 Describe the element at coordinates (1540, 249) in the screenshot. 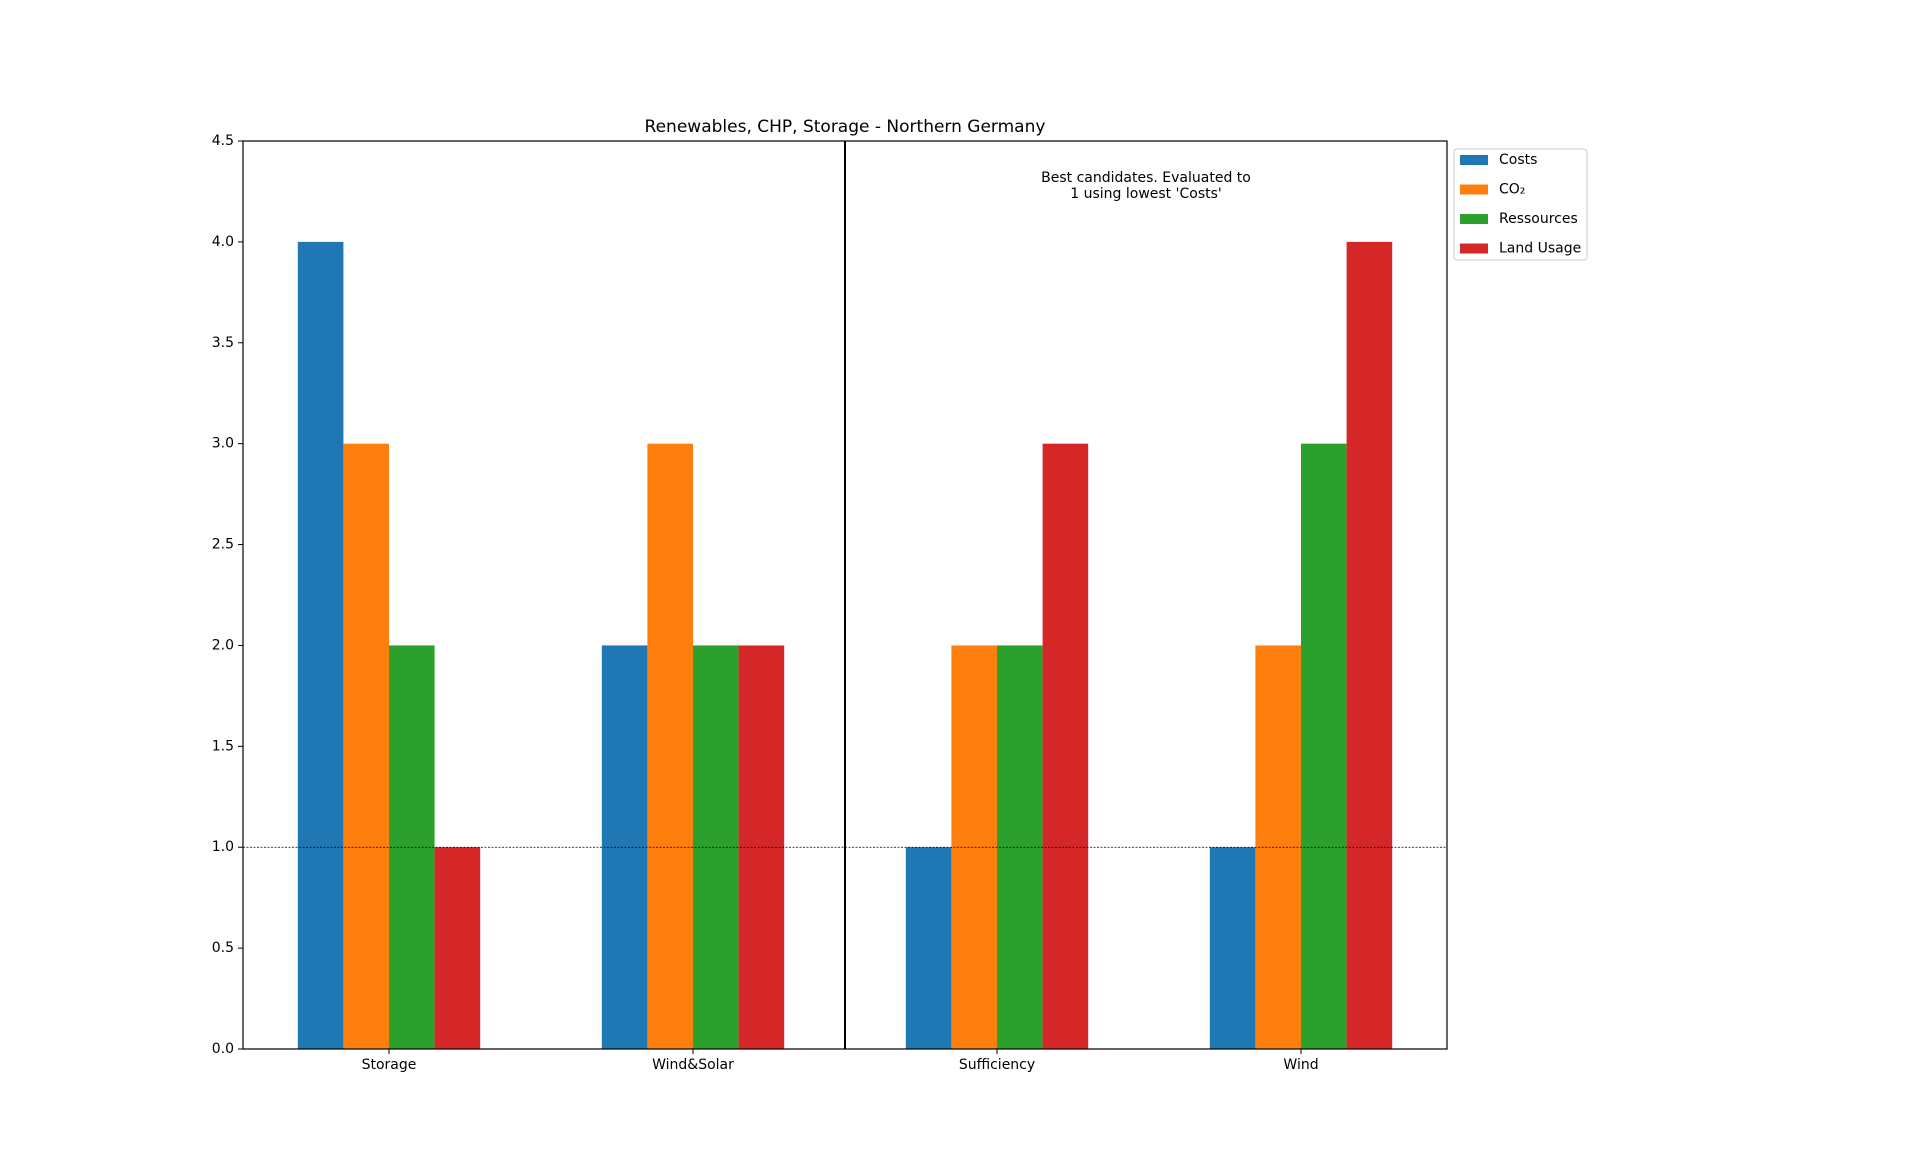

I see `legend-label: Land Usage` at that location.